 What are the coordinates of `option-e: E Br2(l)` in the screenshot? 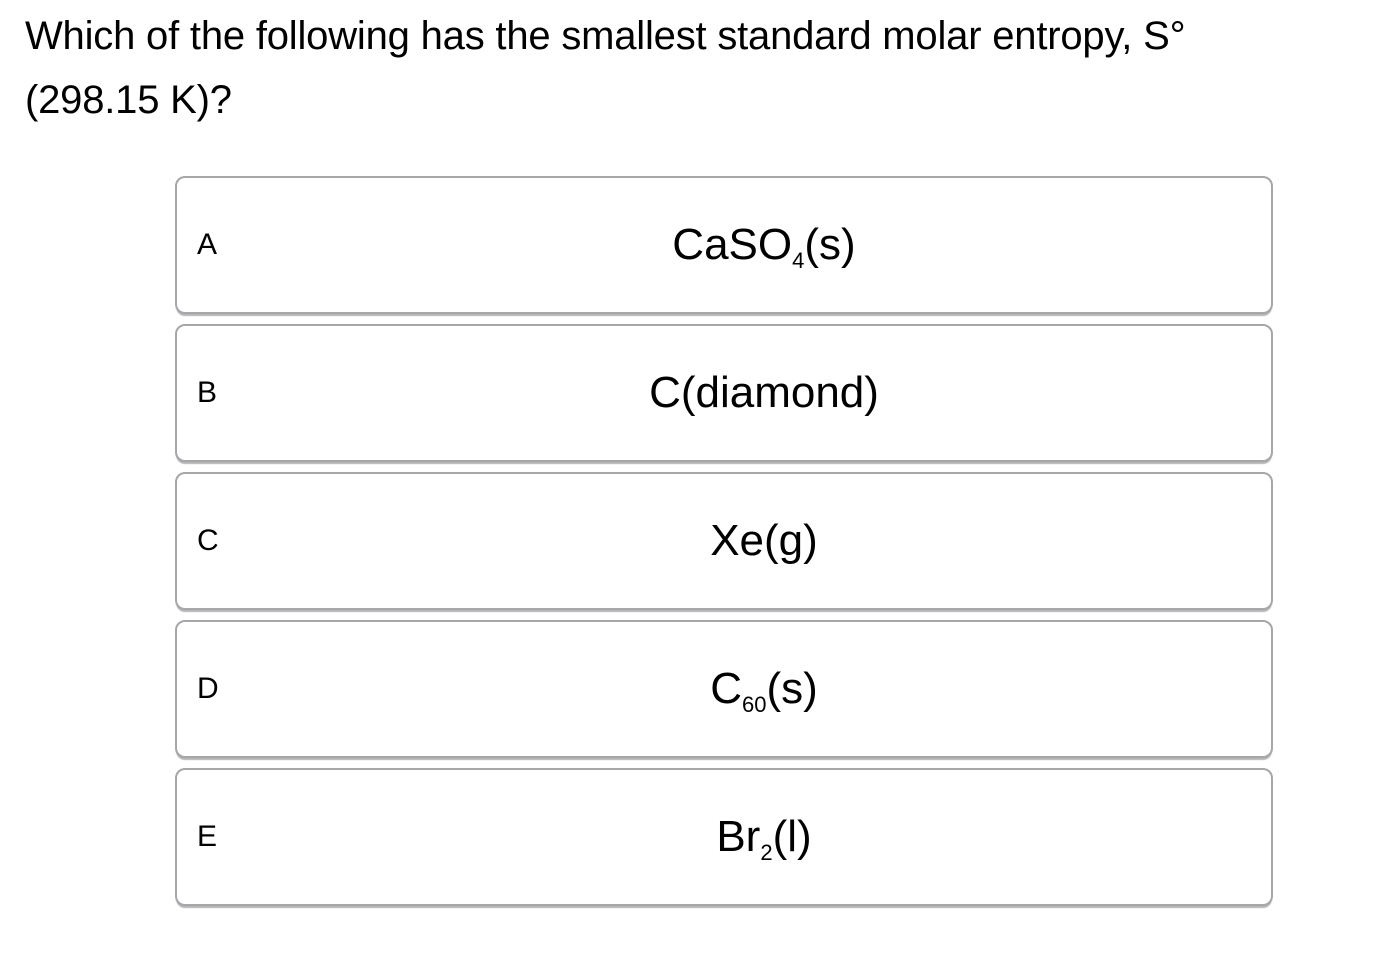 It's located at (724, 837).